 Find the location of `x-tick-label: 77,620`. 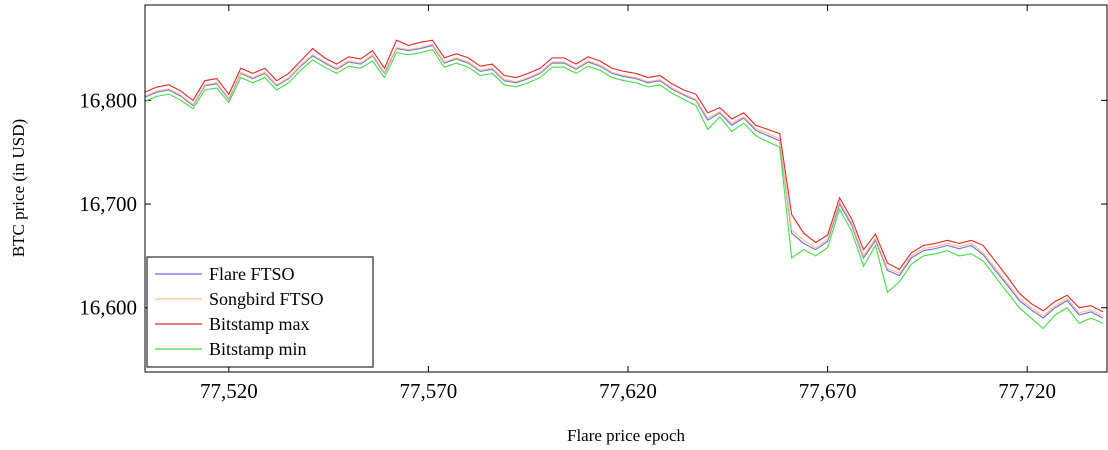

x-tick-label: 77,620 is located at coordinates (628, 391).